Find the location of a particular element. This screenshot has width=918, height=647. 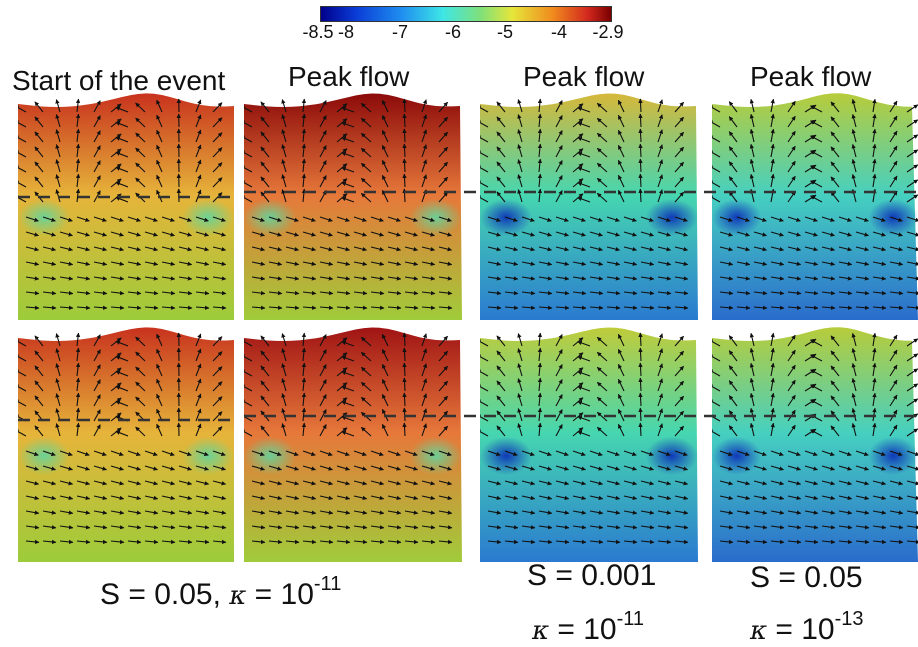

flow-panel-row2-k13 is located at coordinates (815, 442).